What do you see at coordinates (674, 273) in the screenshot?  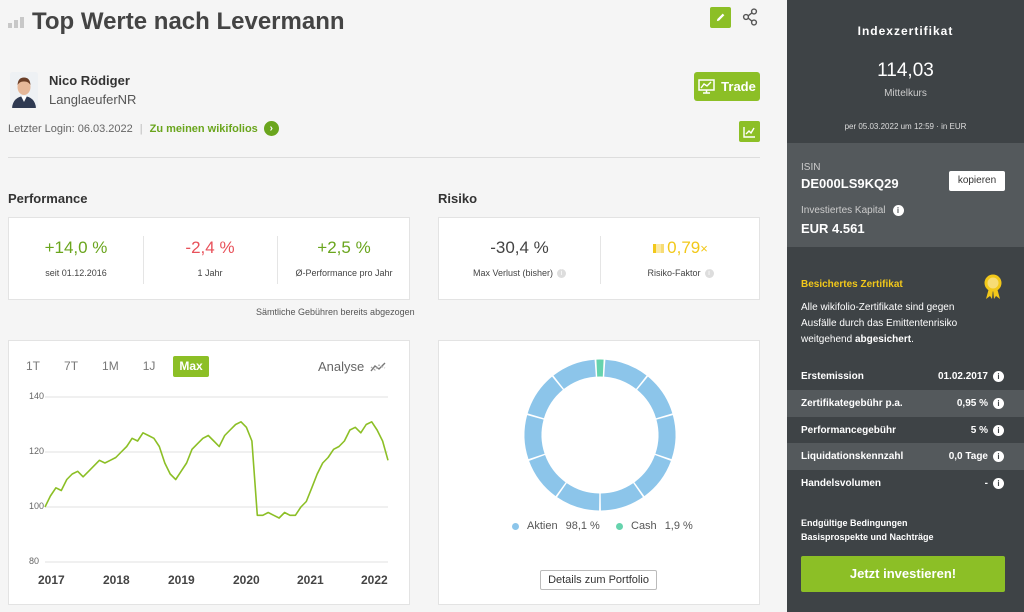 I see `metric-label-text: Risiko-Faktor` at bounding box center [674, 273].